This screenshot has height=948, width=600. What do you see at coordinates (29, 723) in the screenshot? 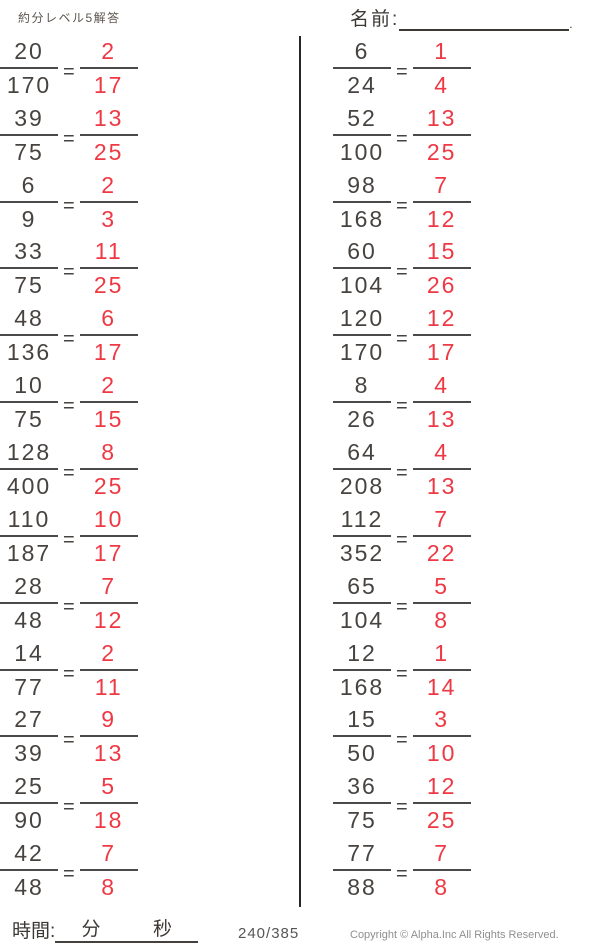
I see `problem-numerator: 27` at bounding box center [29, 723].